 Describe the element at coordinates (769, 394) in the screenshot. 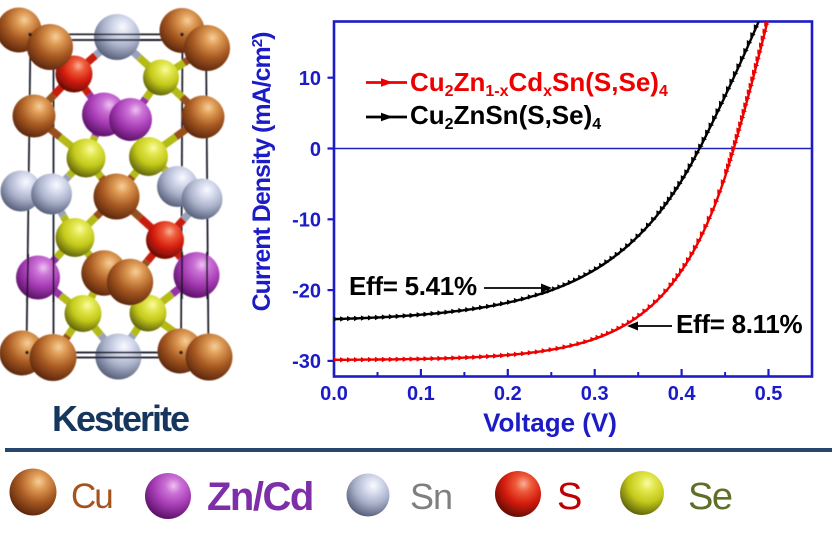

I see `svg-text: 0.5` at that location.